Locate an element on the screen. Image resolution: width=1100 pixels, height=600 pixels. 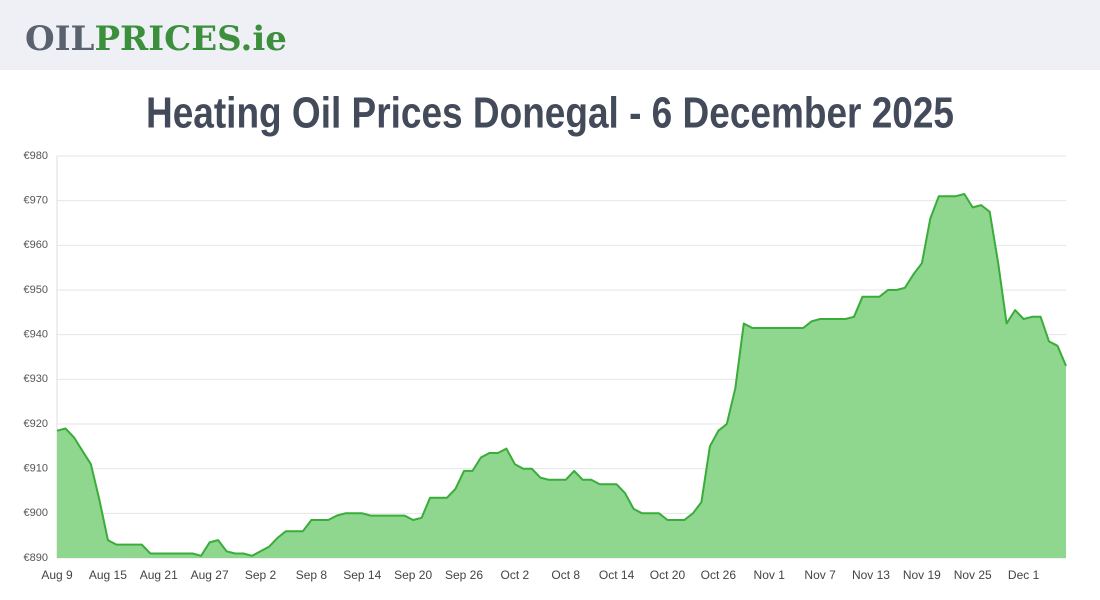
x-tick-label: Nov 1 is located at coordinates (770, 575).